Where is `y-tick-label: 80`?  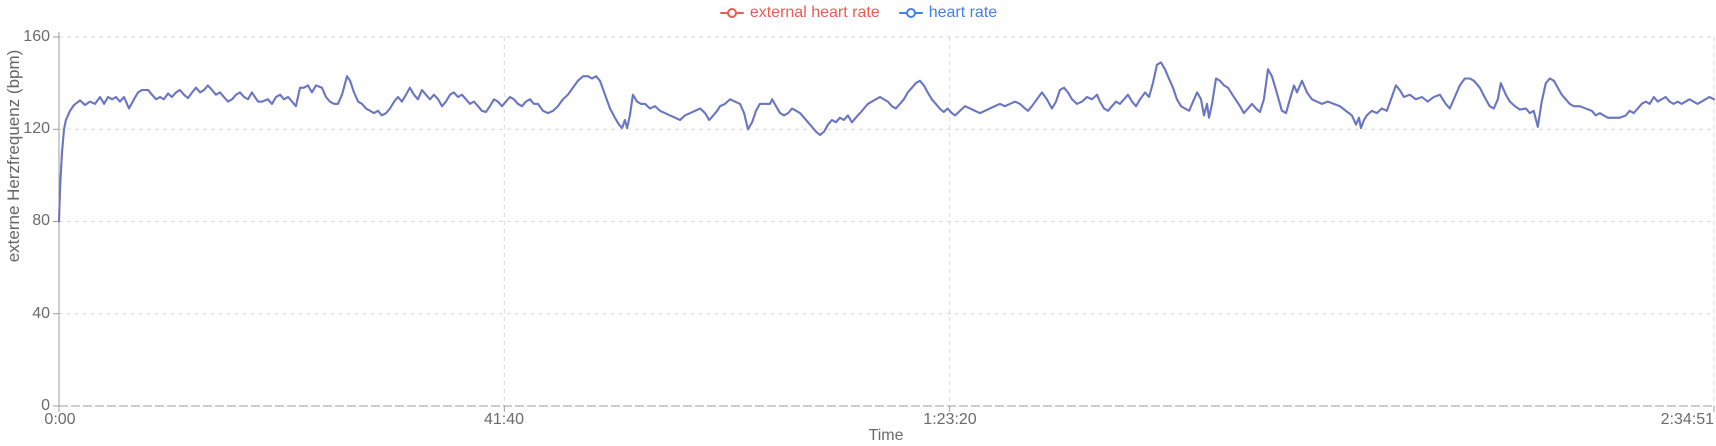
y-tick-label: 80 is located at coordinates (41, 220).